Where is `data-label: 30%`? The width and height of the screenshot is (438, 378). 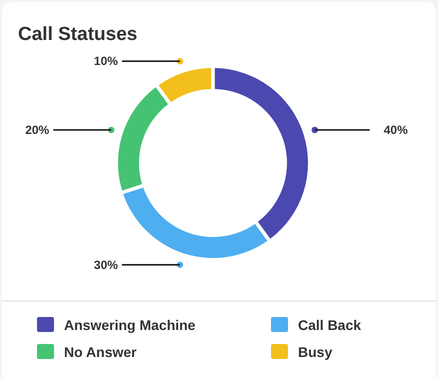 data-label: 30% is located at coordinates (106, 265).